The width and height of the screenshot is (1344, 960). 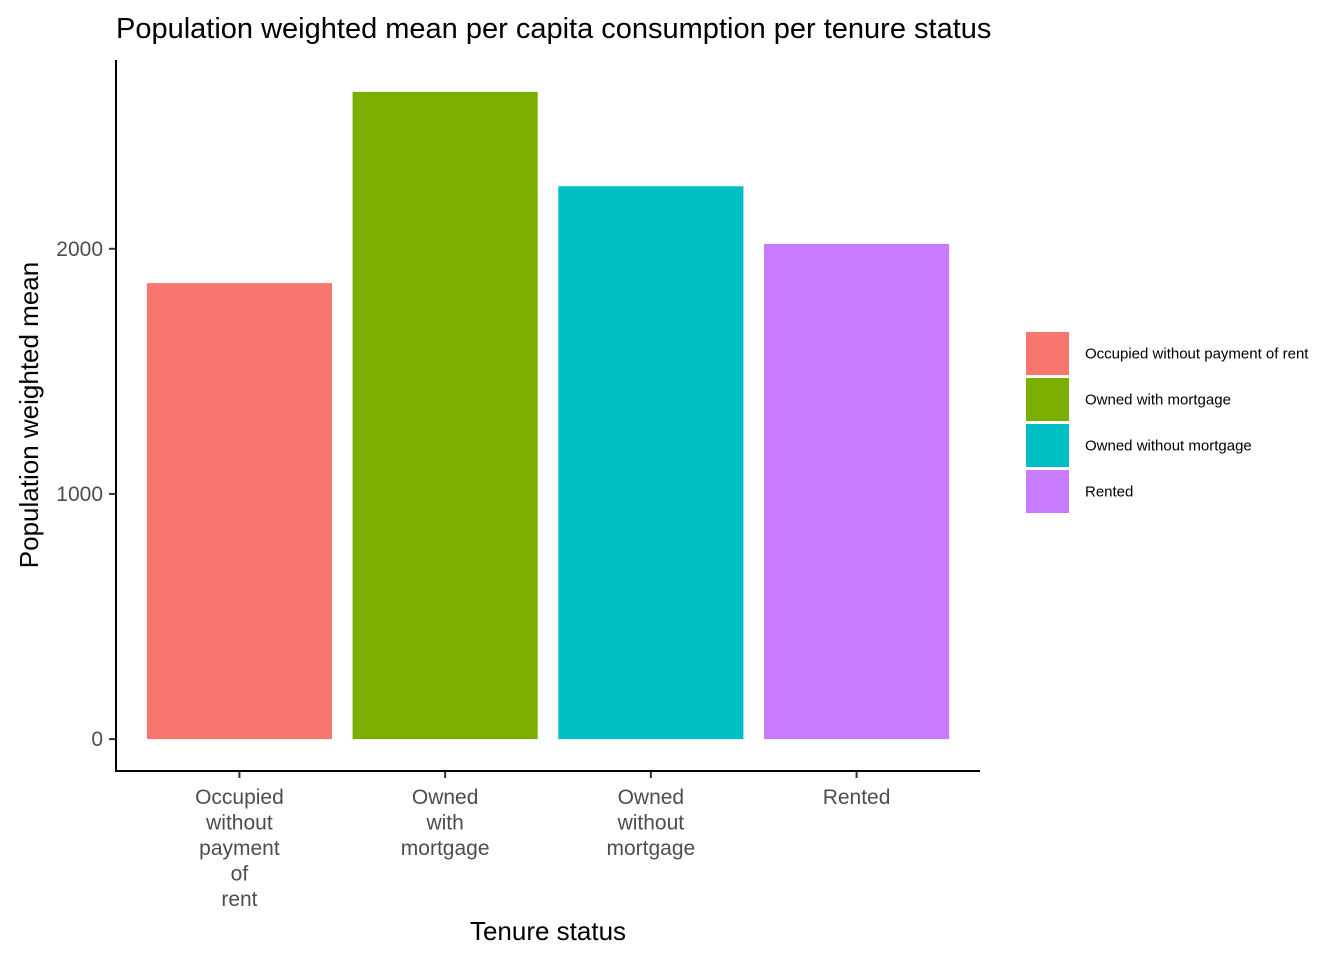 What do you see at coordinates (1158, 400) in the screenshot?
I see `legend-label: Owned with mortgage` at bounding box center [1158, 400].